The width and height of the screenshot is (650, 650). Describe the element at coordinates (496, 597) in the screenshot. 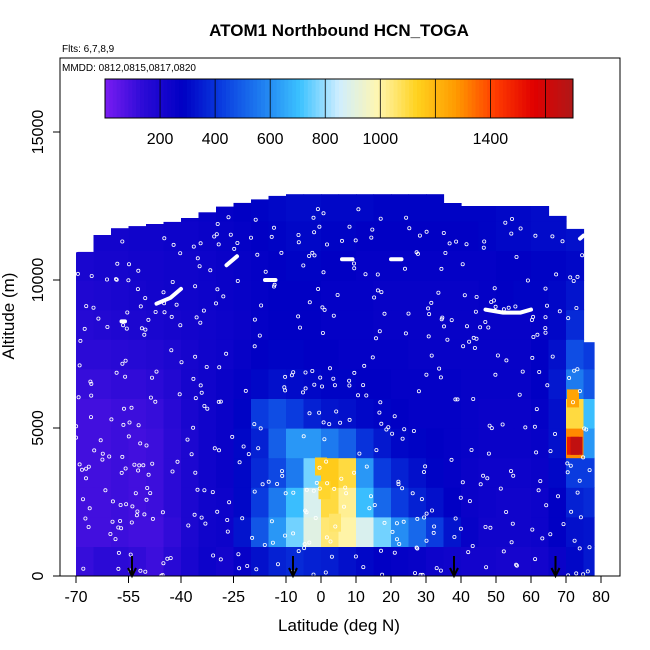

I see `x-tick-label: 50` at that location.